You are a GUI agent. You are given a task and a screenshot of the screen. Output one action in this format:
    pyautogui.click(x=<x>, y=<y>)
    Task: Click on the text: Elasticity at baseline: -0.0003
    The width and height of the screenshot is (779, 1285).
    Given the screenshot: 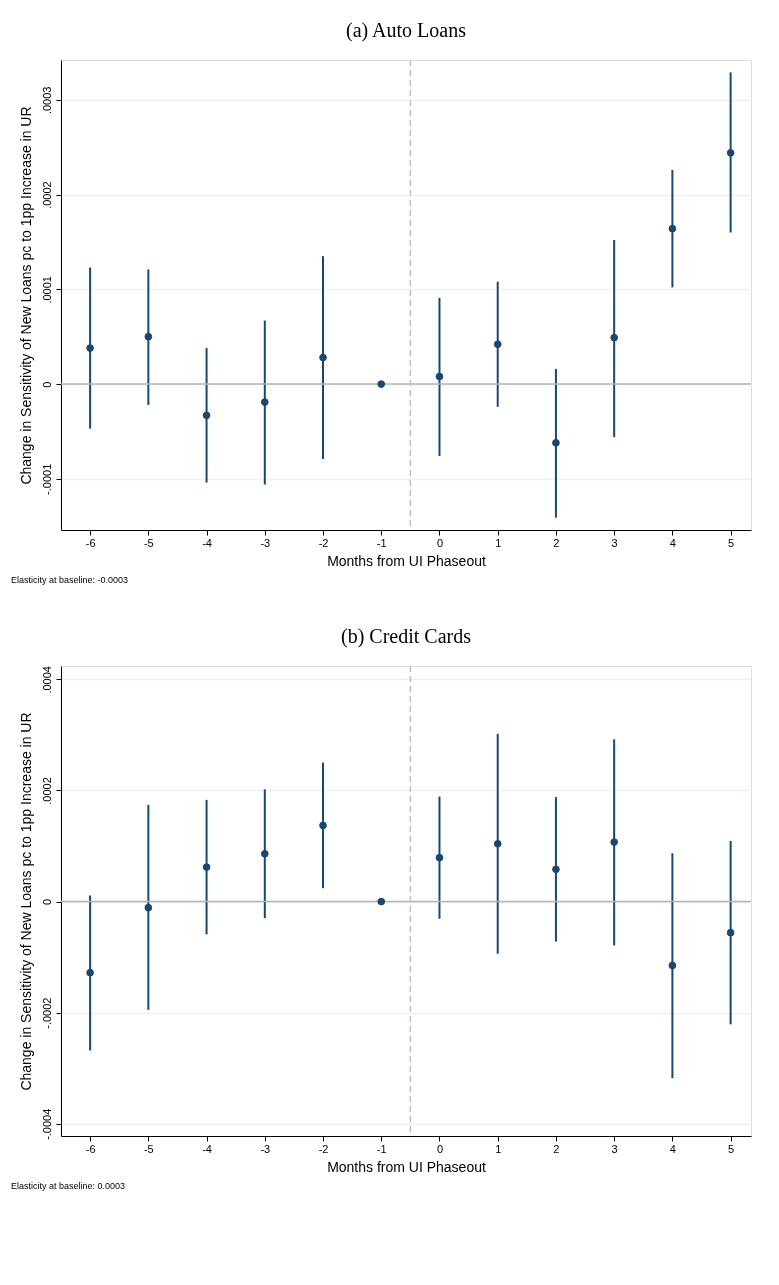 What is the action you would take?
    pyautogui.click(x=70, y=580)
    